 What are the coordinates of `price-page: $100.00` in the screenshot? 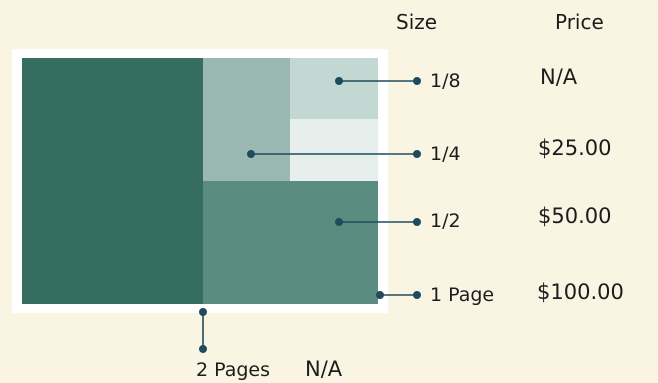 It's located at (580, 292).